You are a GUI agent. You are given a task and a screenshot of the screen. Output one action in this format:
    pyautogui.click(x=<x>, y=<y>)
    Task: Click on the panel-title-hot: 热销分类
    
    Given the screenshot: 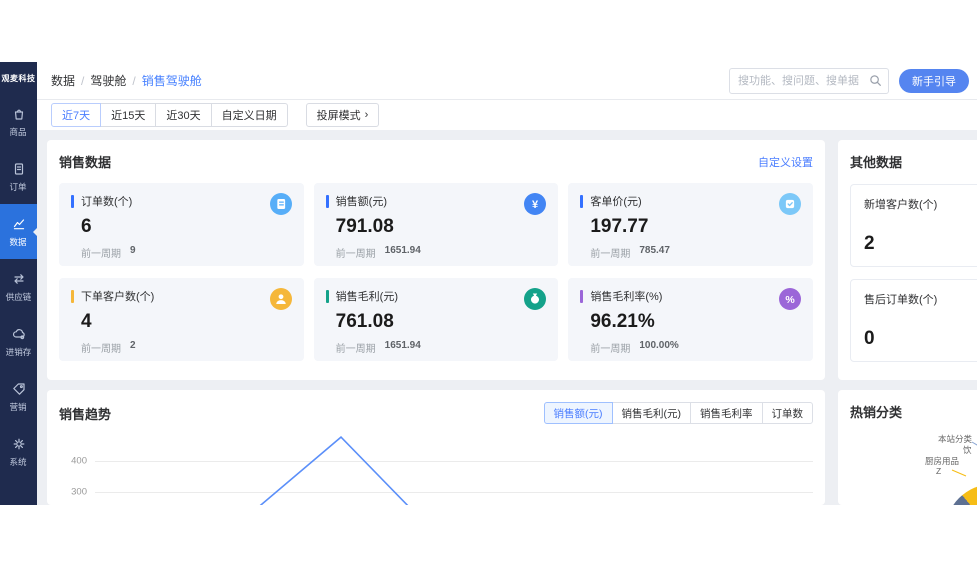 What is the action you would take?
    pyautogui.click(x=876, y=412)
    